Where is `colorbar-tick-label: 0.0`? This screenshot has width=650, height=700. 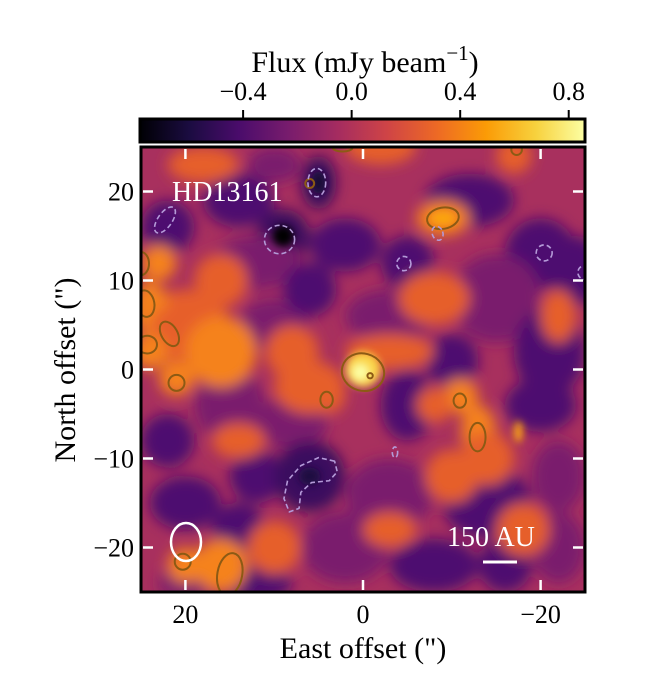
colorbar-tick-label: 0.0 is located at coordinates (351, 91).